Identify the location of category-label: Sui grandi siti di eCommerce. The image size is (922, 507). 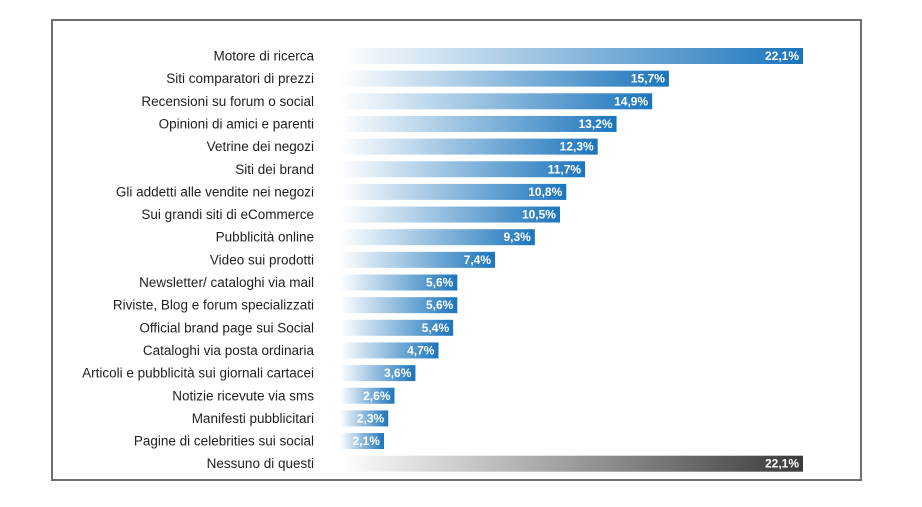
(227, 214).